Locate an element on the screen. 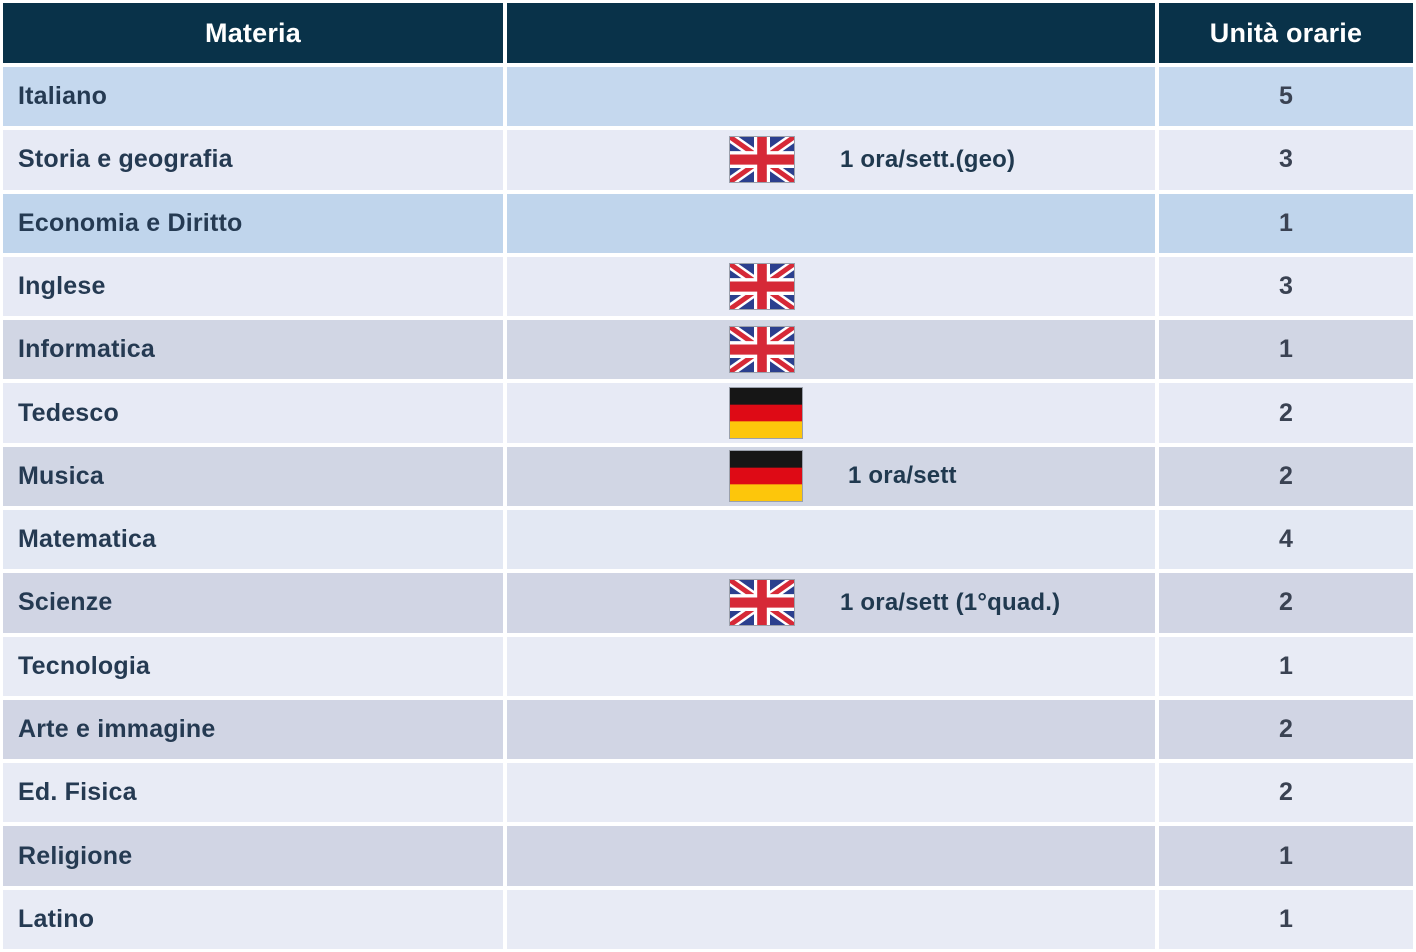  subject-cell: Ed. Fisica is located at coordinates (253, 793).